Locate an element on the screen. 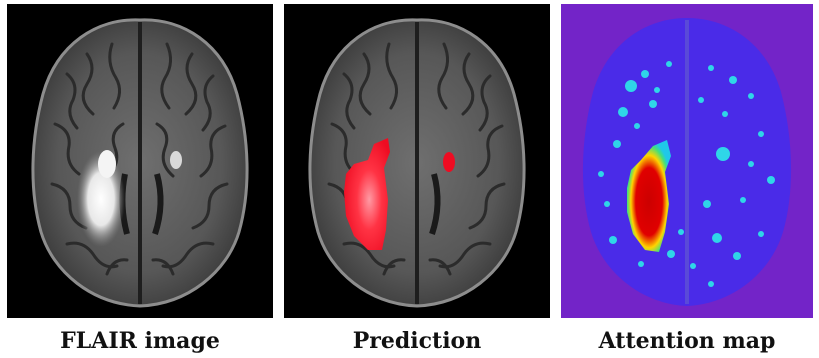 The image size is (819, 358). flair-image-caption: FLAIR image is located at coordinates (140, 341).